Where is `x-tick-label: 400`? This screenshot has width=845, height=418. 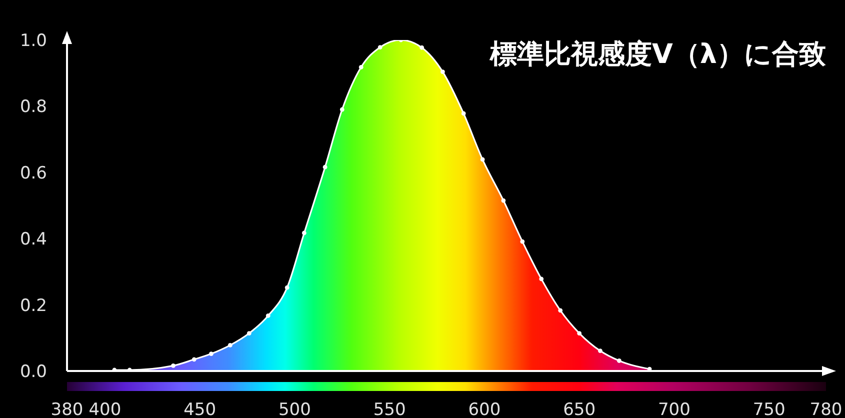
x-tick-label: 400 is located at coordinates (105, 409).